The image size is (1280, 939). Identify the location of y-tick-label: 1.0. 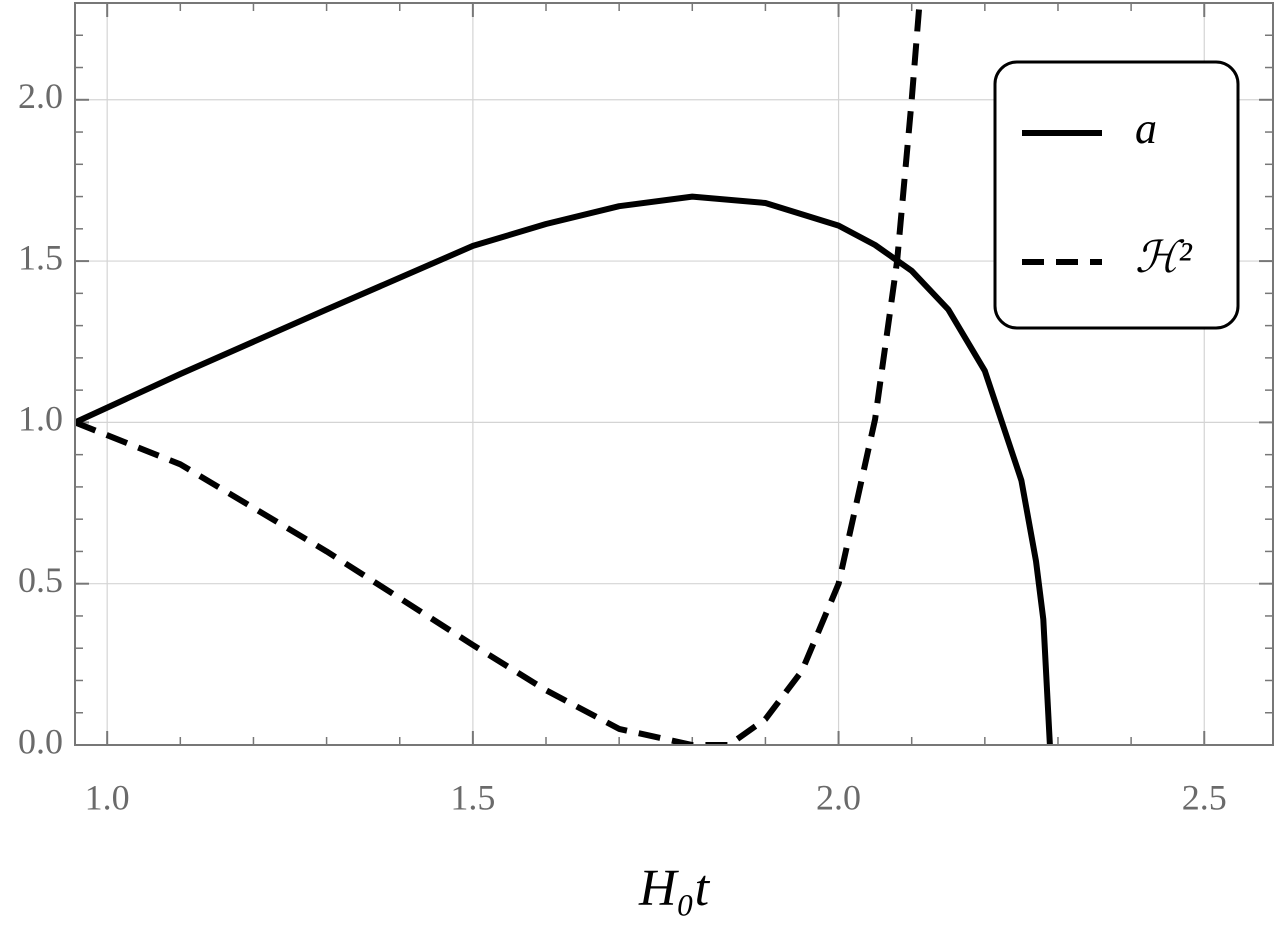
(40, 419).